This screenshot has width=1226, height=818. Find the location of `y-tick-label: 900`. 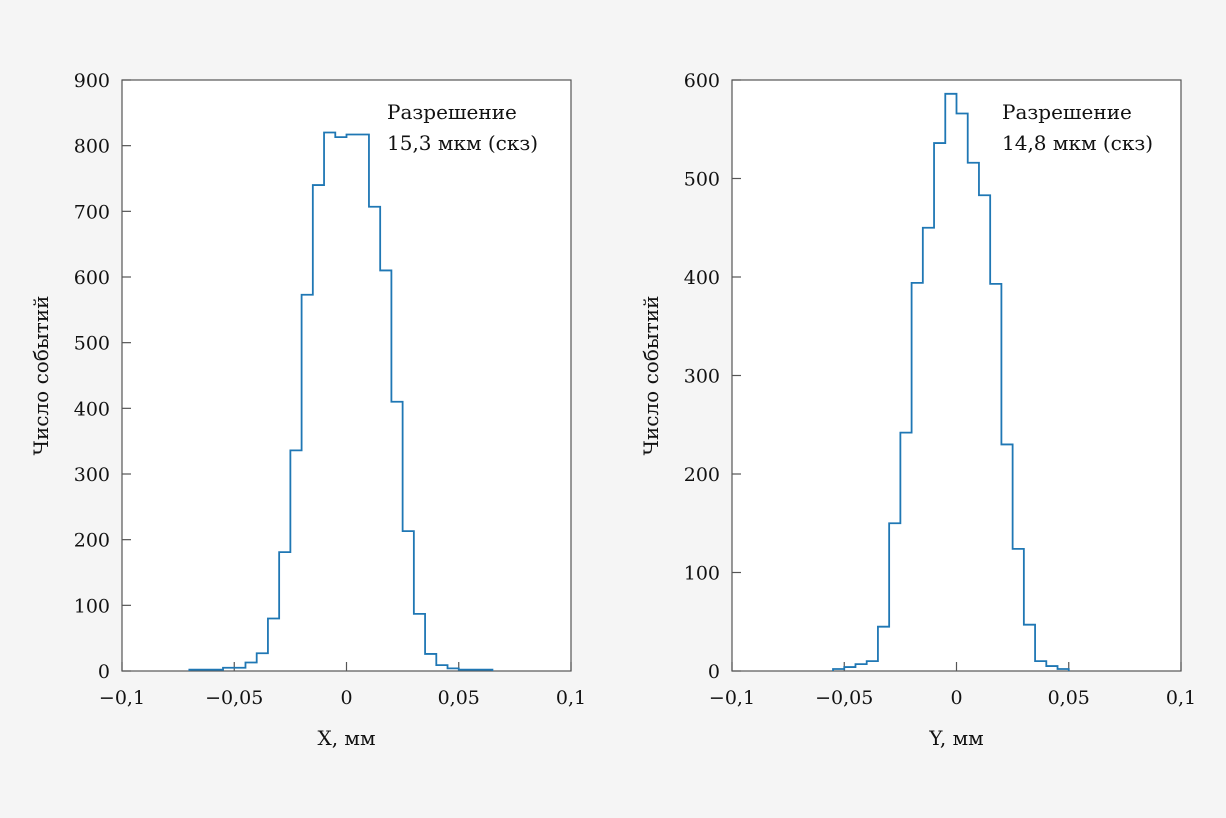

y-tick-label: 900 is located at coordinates (92, 81).